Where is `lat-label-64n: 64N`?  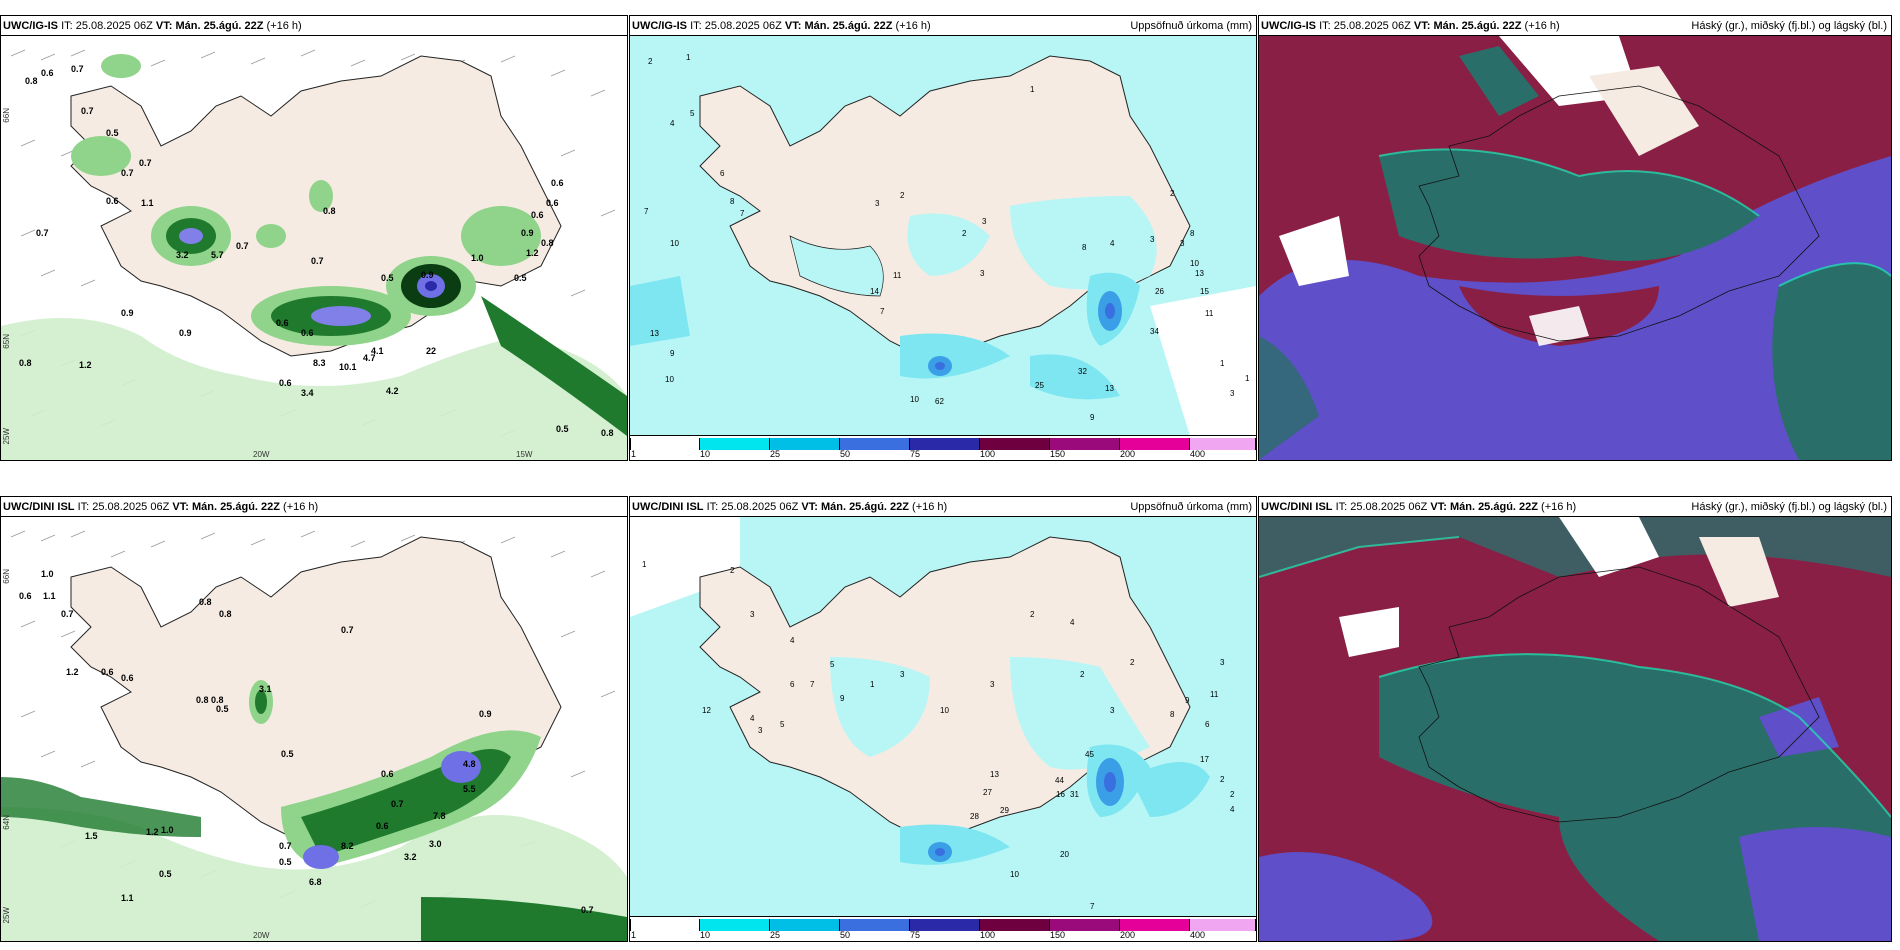 lat-label-64n: 64N is located at coordinates (6, 822).